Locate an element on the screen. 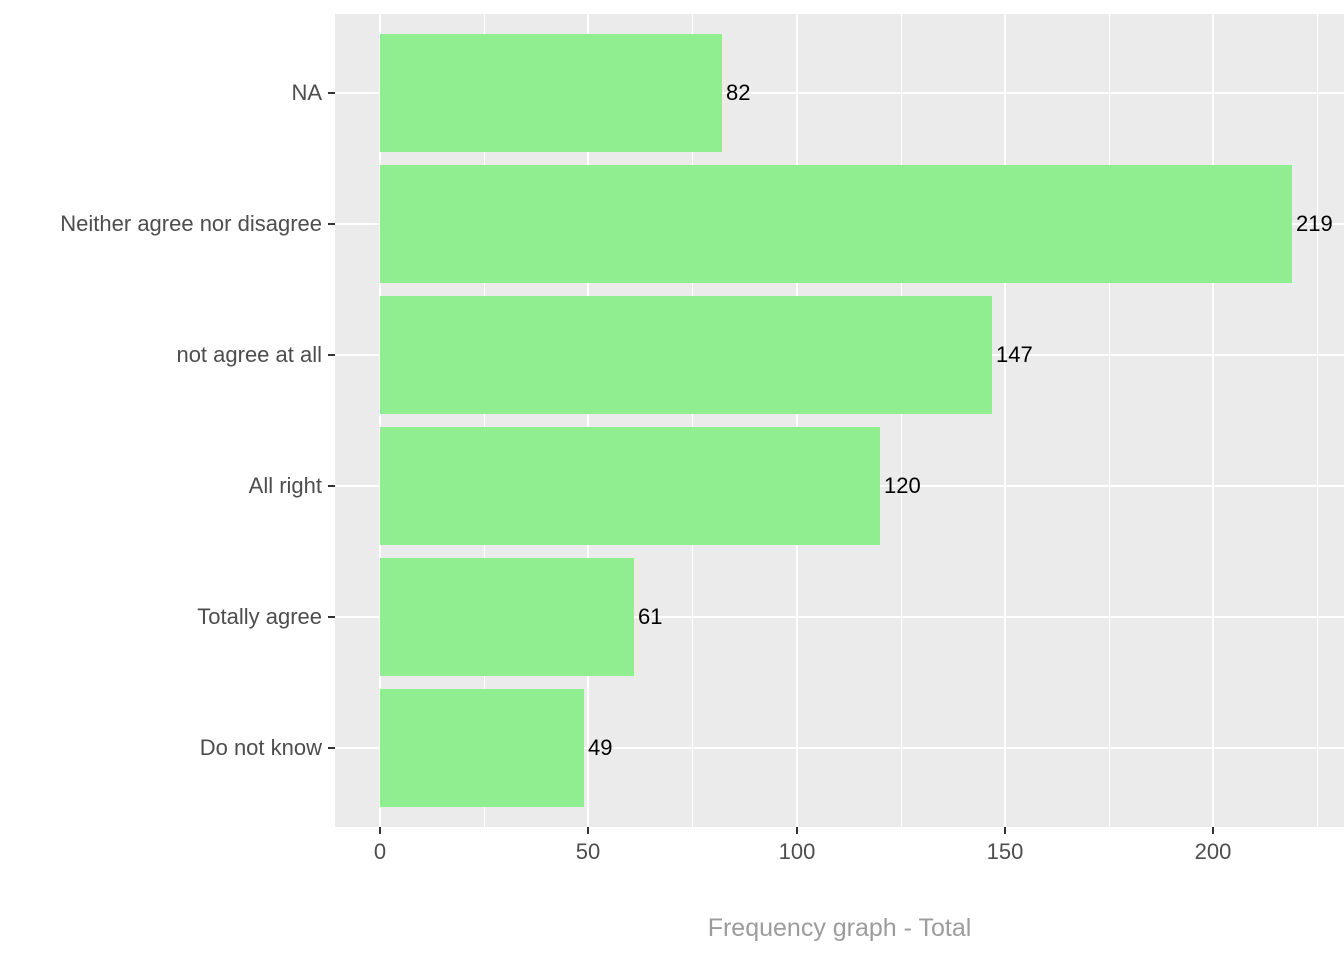 The image size is (1344, 960). bar-value-label: 61 is located at coordinates (650, 616).